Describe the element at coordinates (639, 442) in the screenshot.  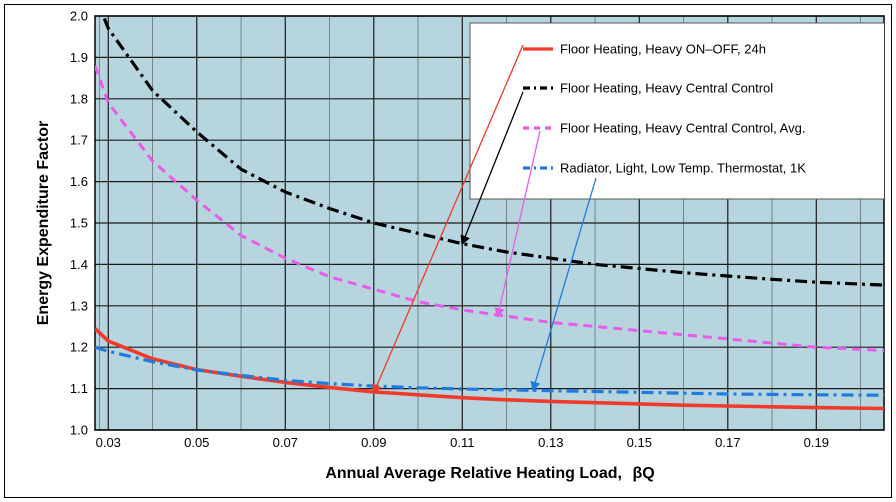
I see `x-tick-label: 0.15` at that location.